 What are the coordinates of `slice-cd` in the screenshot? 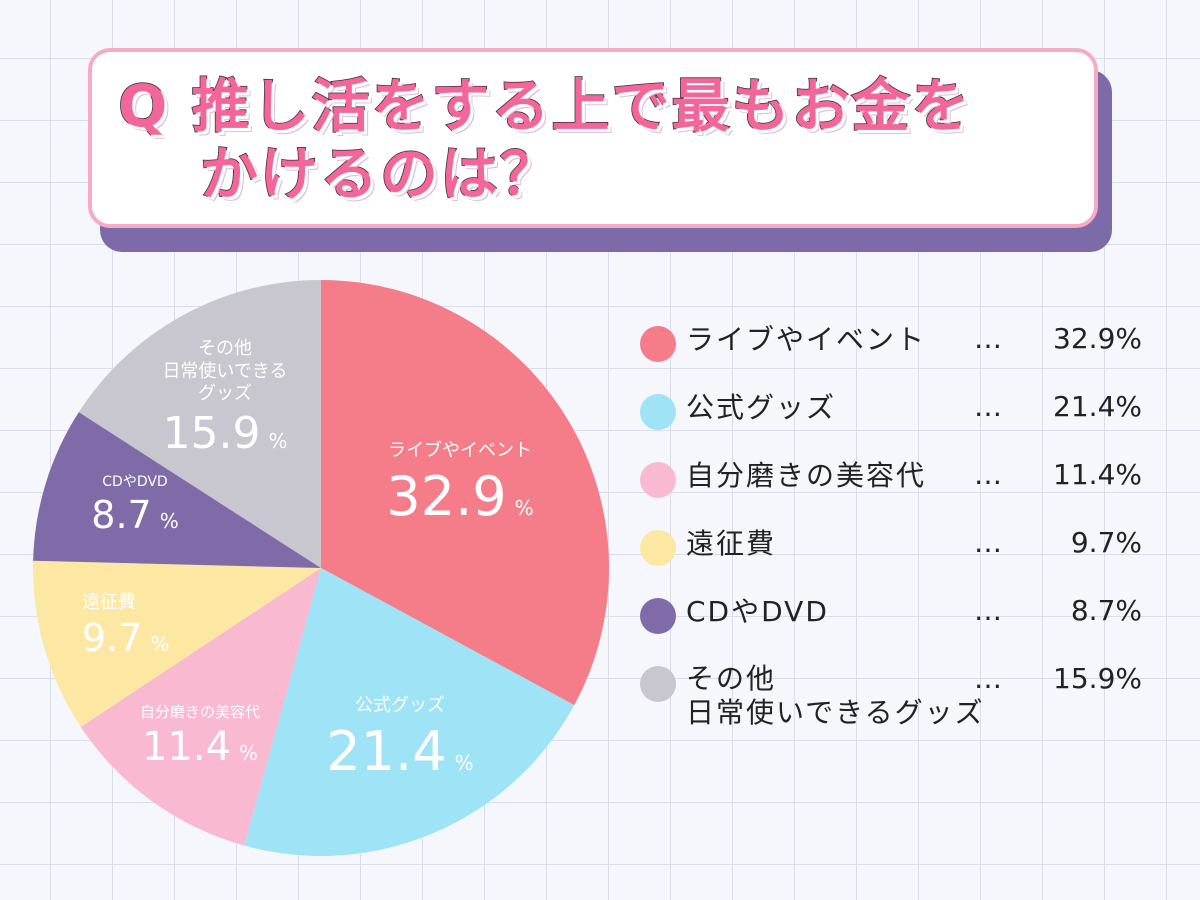 It's located at (177, 490).